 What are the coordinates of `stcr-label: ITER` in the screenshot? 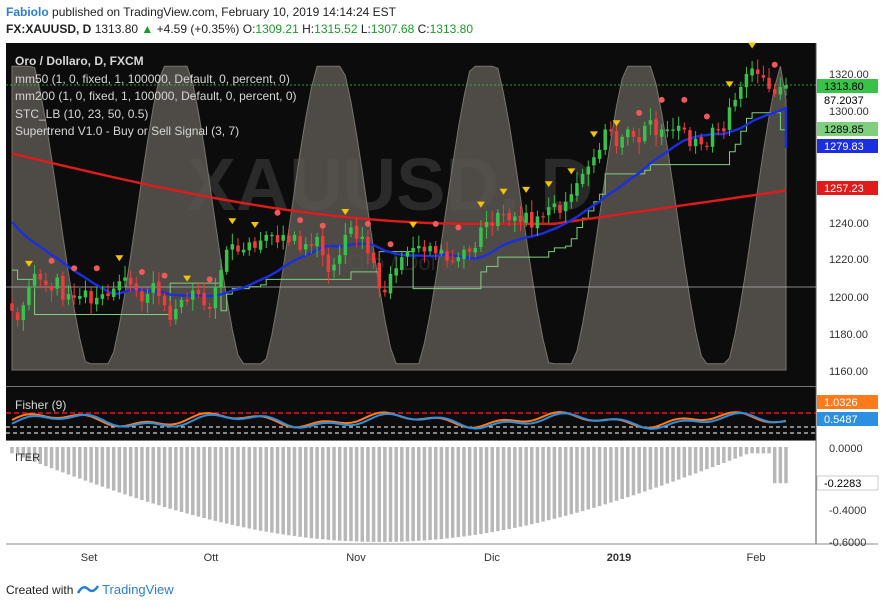 It's located at (28, 458).